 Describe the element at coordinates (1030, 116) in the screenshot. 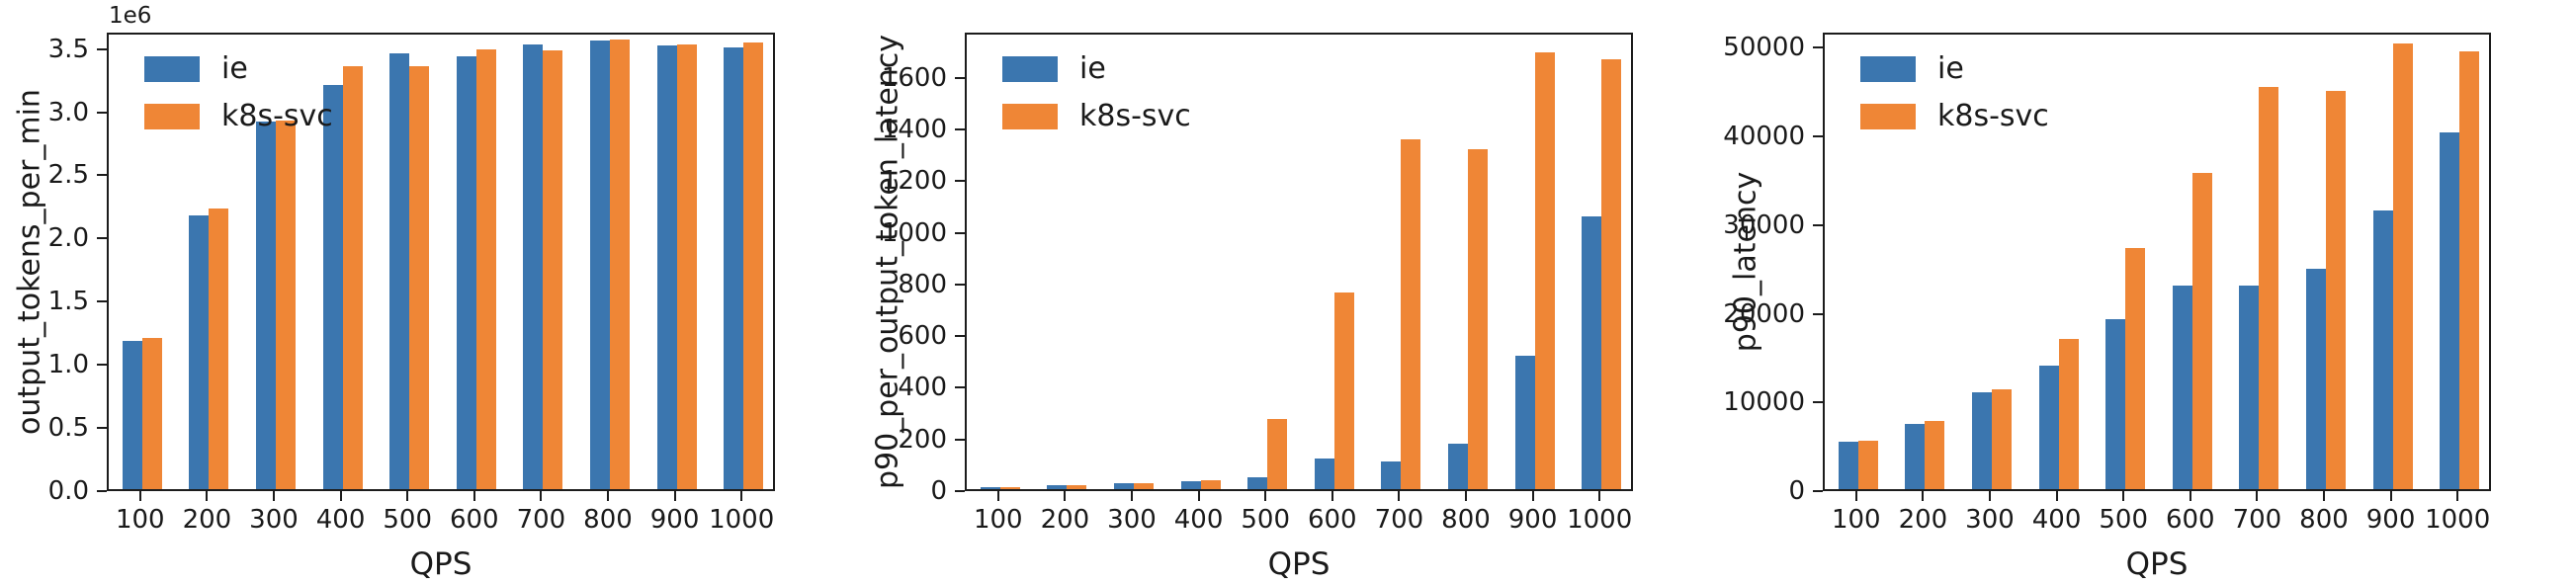

I see `legend-swatch-k8s-svc` at that location.